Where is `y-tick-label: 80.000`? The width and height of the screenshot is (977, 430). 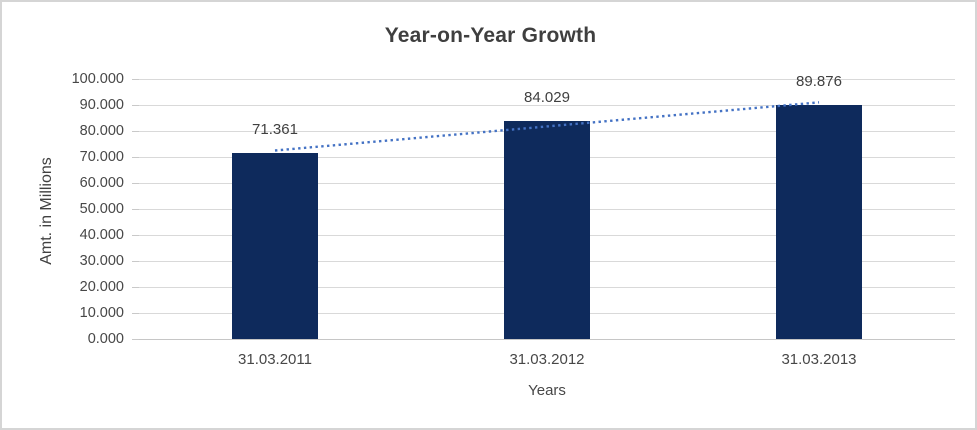 y-tick-label: 80.000 is located at coordinates (101, 131).